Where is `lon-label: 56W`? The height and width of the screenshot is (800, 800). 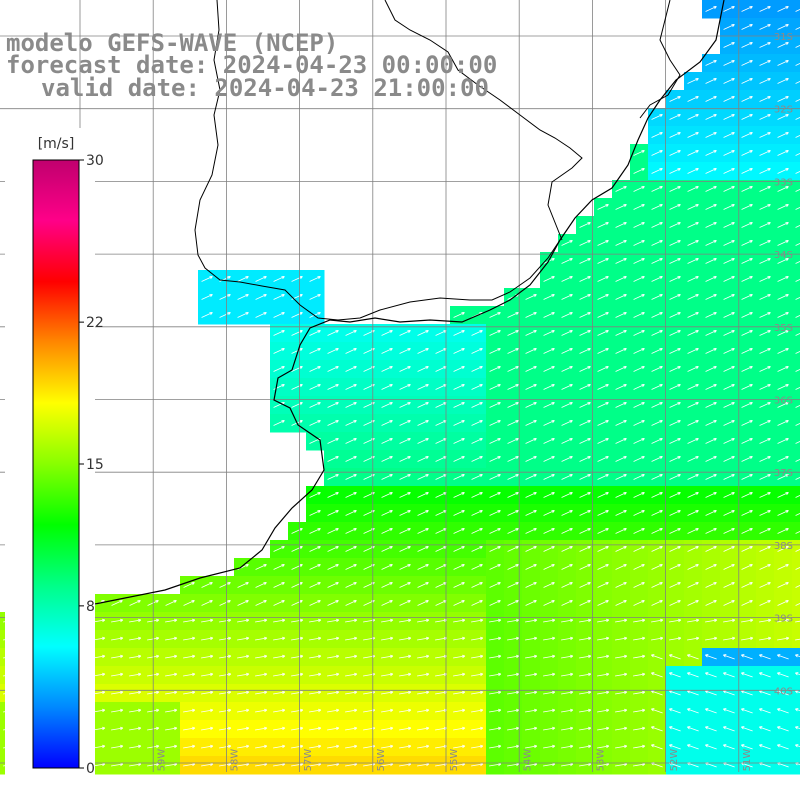
lon-label: 56W is located at coordinates (381, 760).